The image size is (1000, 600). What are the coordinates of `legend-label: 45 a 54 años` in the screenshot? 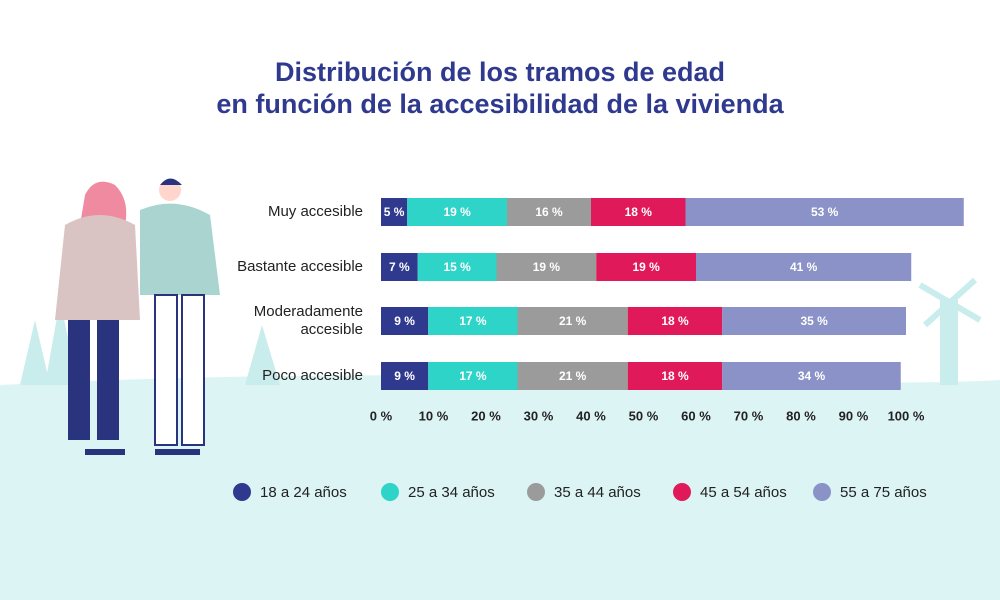 It's located at (743, 492).